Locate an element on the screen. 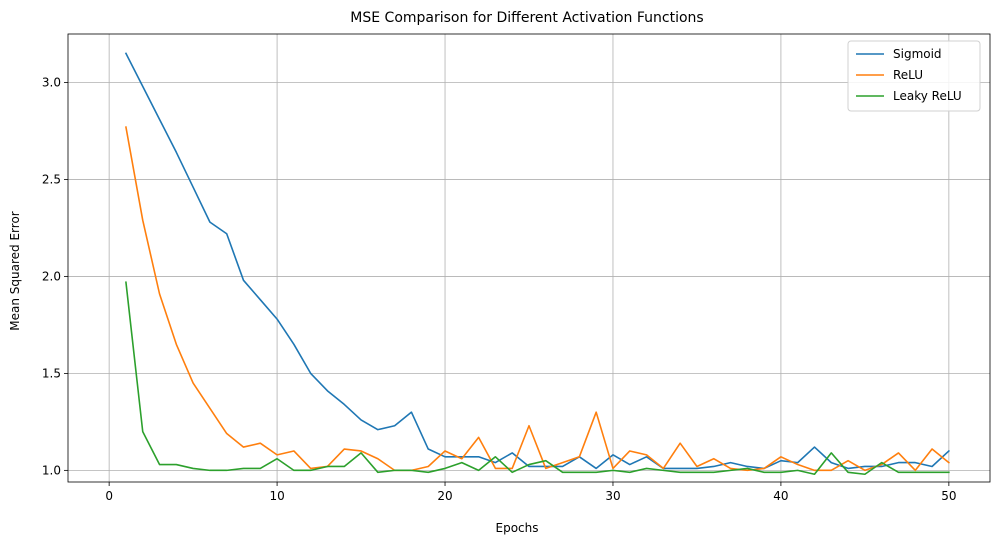  legend-box is located at coordinates (914, 76).